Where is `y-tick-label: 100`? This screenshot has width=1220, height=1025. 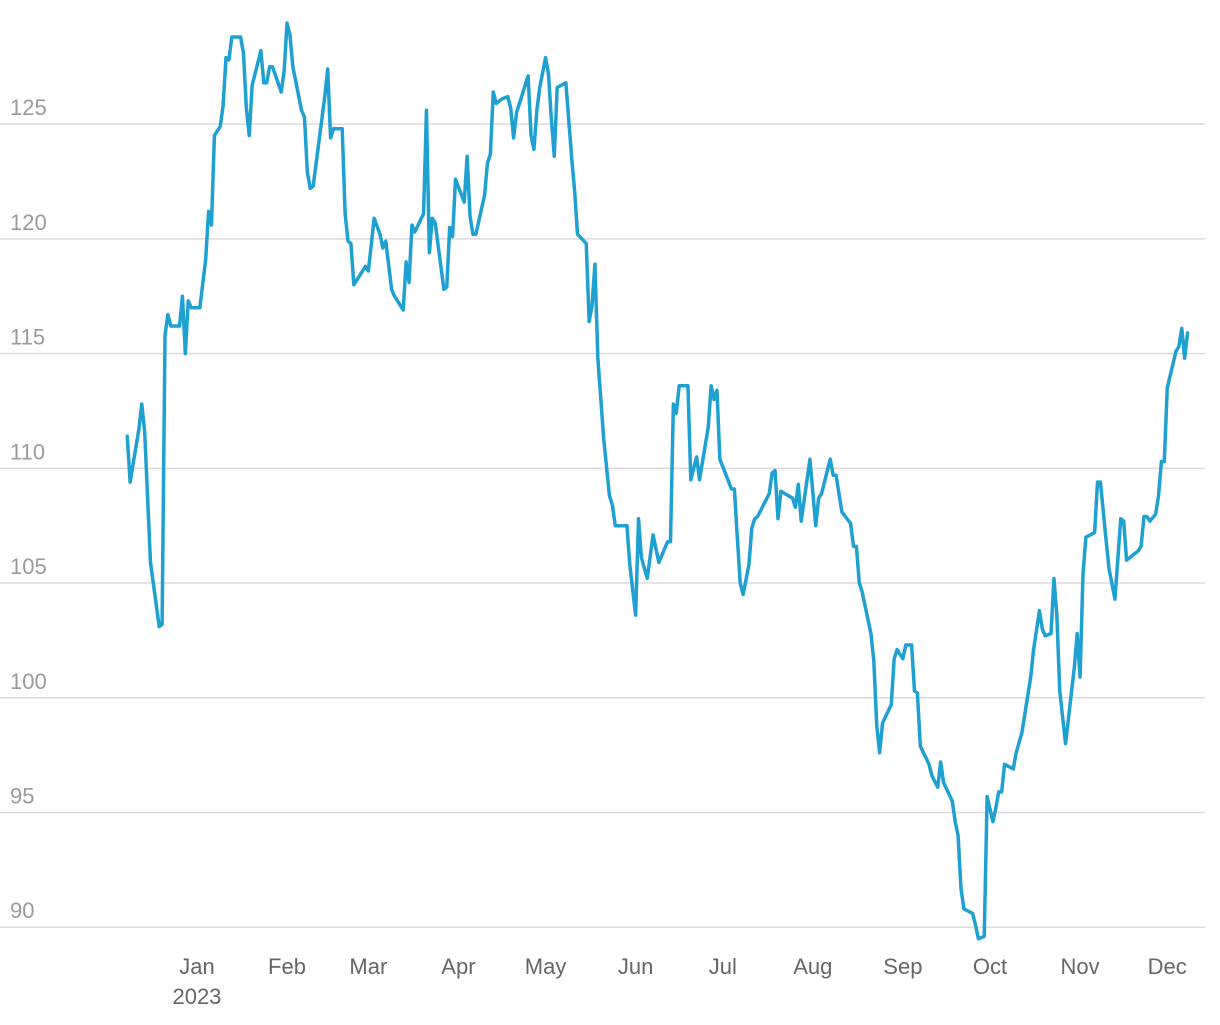
y-tick-label: 100 is located at coordinates (28, 681).